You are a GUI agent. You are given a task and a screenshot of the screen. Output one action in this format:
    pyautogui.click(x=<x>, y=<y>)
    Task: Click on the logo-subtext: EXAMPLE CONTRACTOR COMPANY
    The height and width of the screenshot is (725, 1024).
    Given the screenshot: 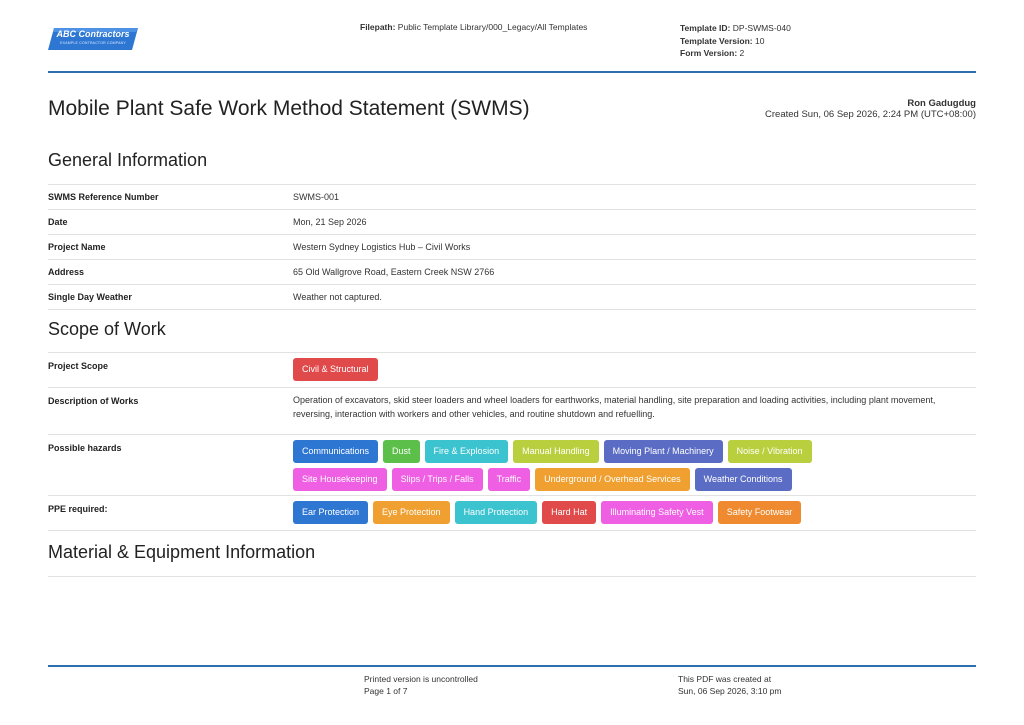 What is the action you would take?
    pyautogui.click(x=93, y=43)
    